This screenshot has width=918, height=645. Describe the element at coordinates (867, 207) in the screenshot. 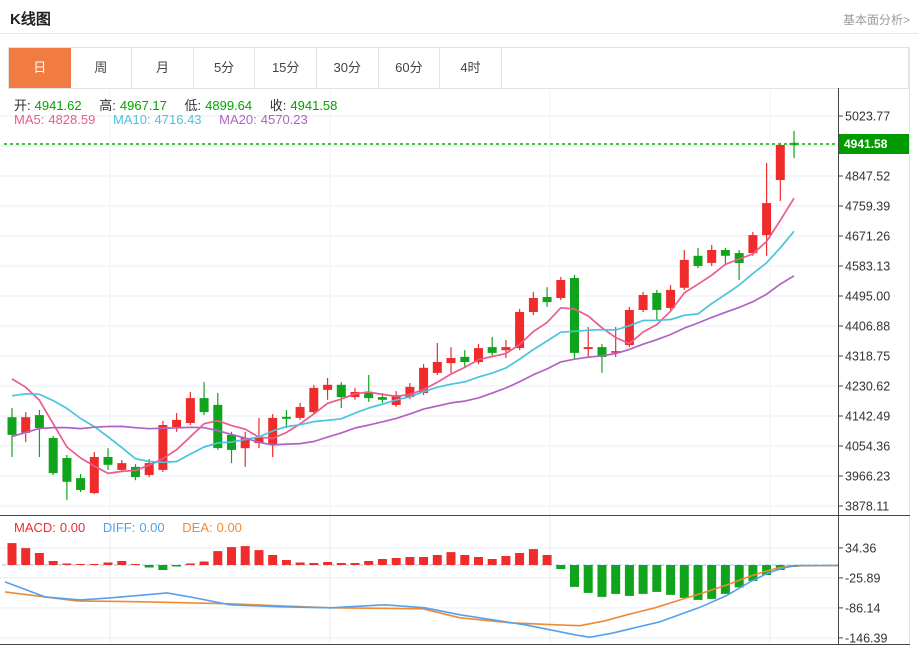

I see `svg-text: 4759.39` at that location.